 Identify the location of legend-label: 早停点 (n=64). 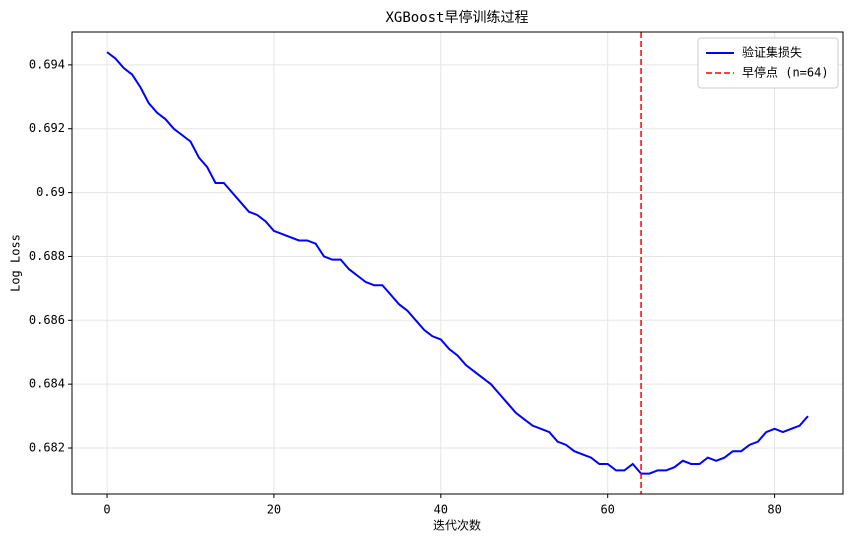
(785, 72).